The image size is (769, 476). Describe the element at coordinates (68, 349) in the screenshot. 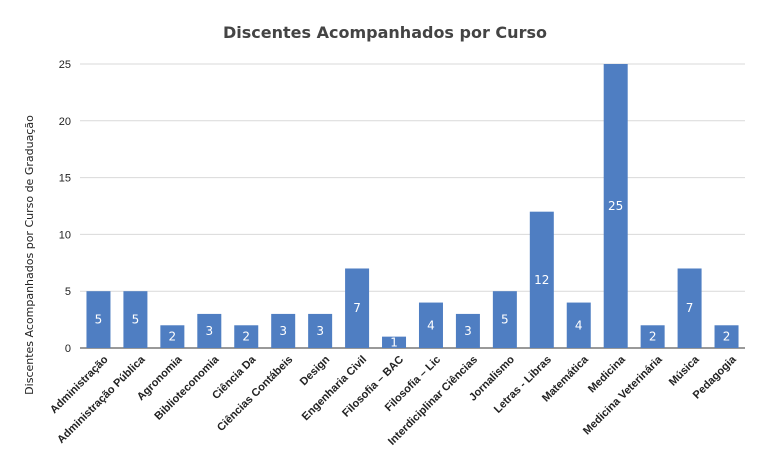

I see `y-tick-label: 0` at that location.